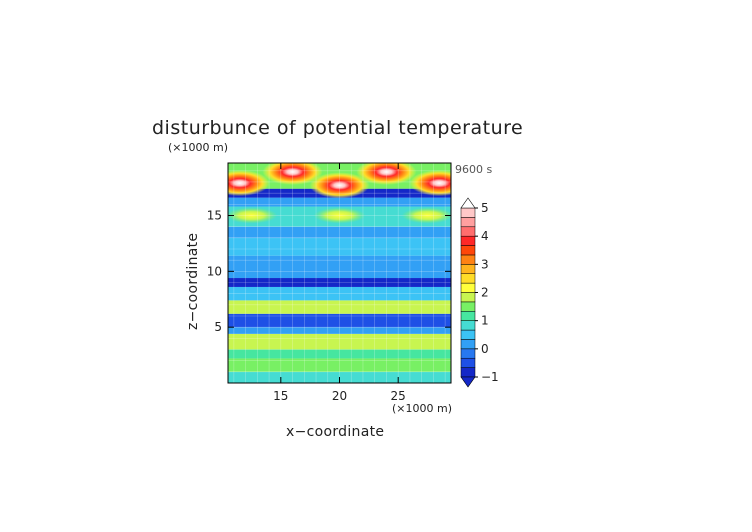 This screenshot has height=532, width=752. Describe the element at coordinates (193, 281) in the screenshot. I see `y-axis-label: z−coordinate` at that location.